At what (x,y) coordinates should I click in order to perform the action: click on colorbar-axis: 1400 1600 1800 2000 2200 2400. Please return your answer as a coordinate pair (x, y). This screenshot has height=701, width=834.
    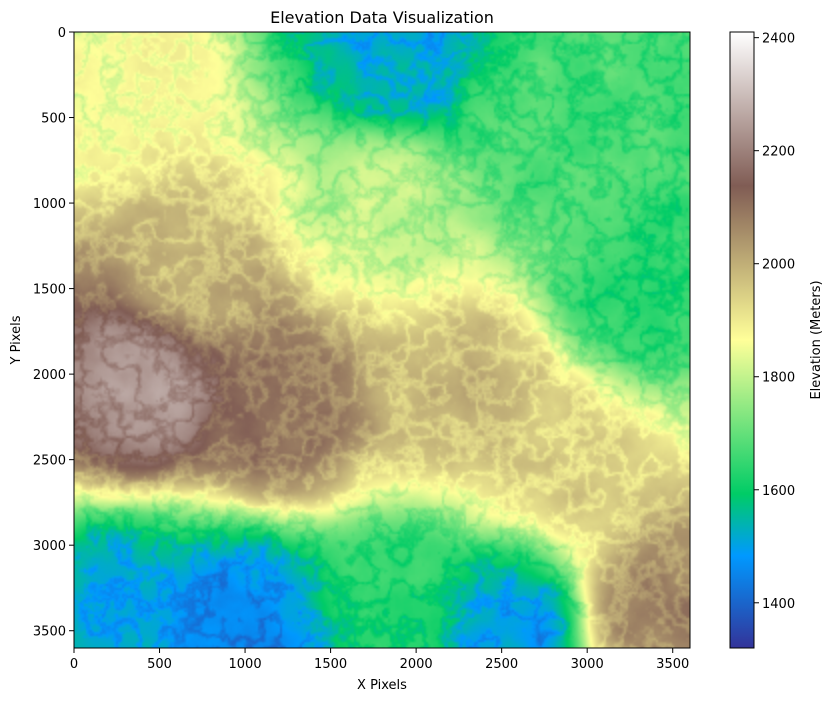
    Looking at the image, I should click on (774, 322).